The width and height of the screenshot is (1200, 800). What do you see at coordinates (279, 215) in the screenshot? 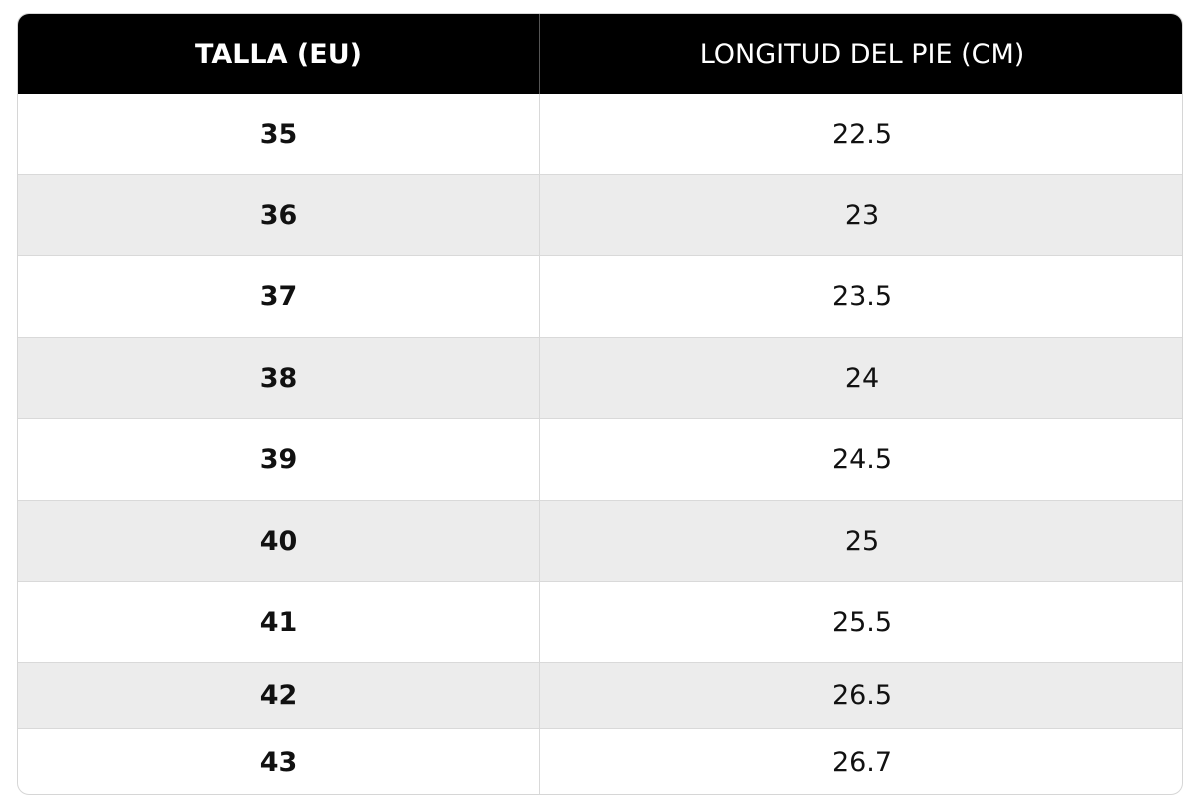
I see `size-cell: 36` at bounding box center [279, 215].